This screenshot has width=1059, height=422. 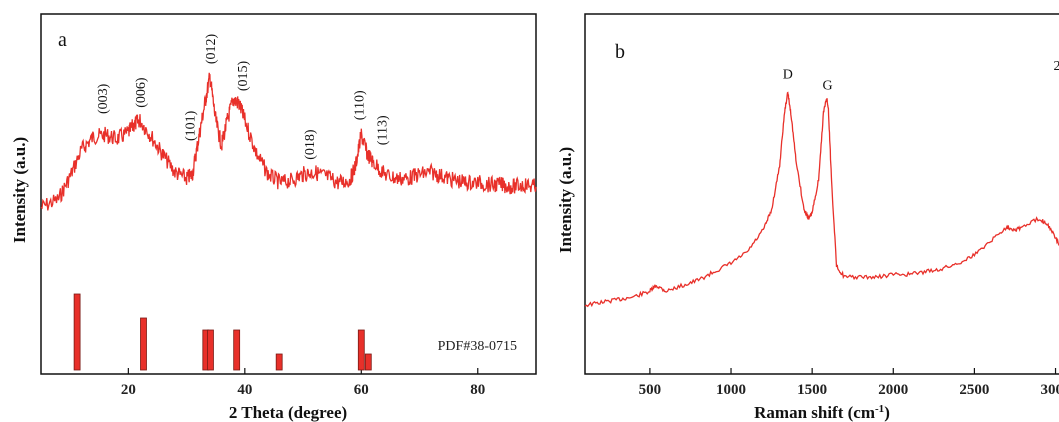 I want to click on xrd-peak-label: (012), so click(x=211, y=48).